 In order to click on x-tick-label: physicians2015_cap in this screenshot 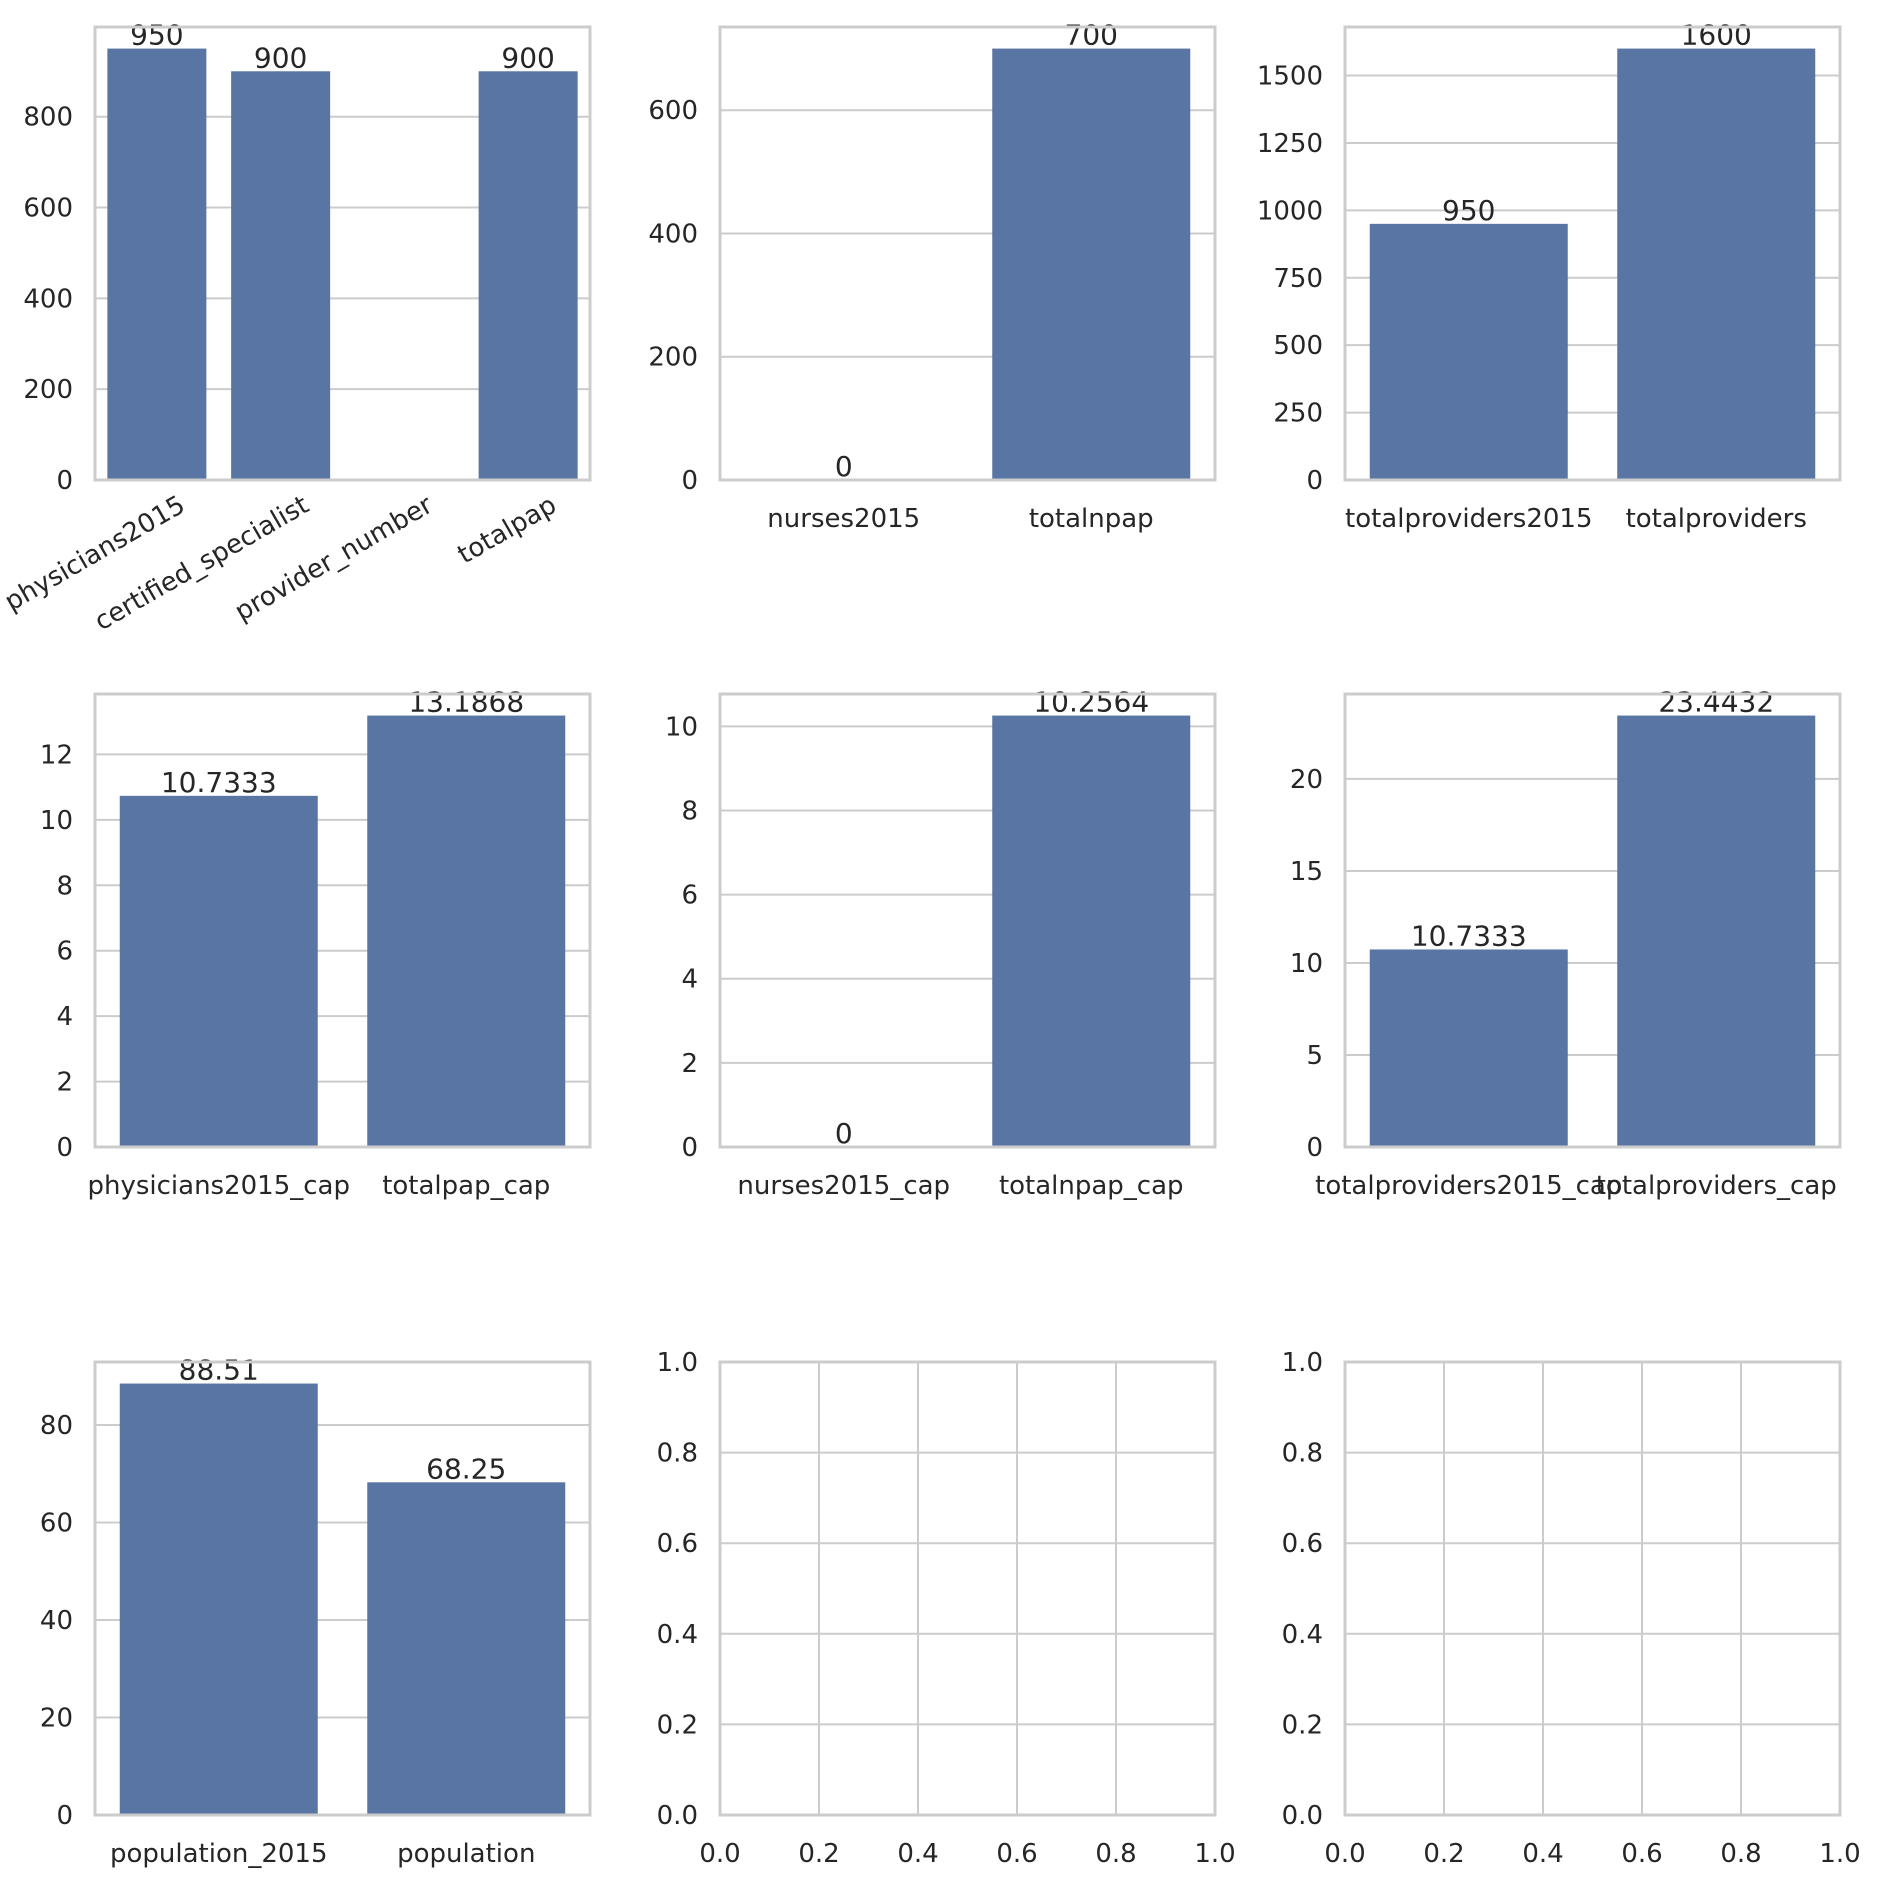, I will do `click(218, 1186)`.